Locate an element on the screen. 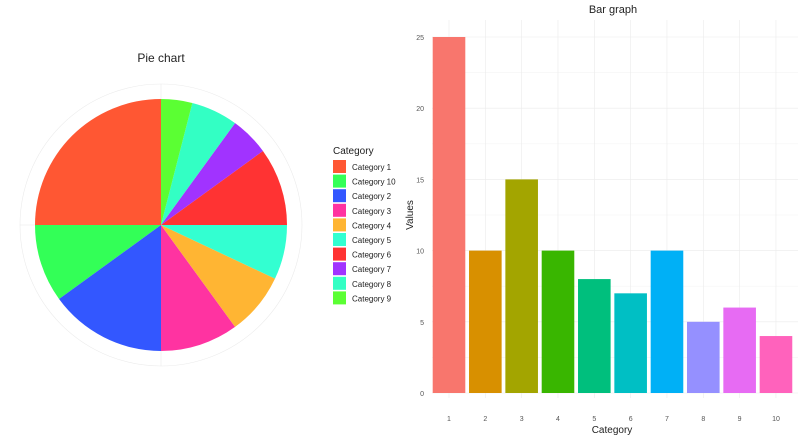 The width and height of the screenshot is (800, 436). x-tick-label: 3 is located at coordinates (522, 419).